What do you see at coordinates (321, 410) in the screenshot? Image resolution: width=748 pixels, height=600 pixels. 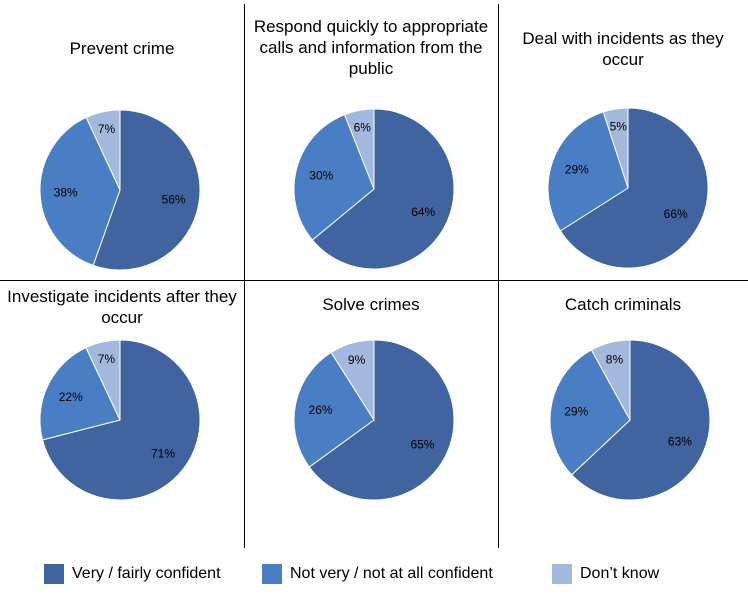 I see `pie-data-label: 26%` at bounding box center [321, 410].